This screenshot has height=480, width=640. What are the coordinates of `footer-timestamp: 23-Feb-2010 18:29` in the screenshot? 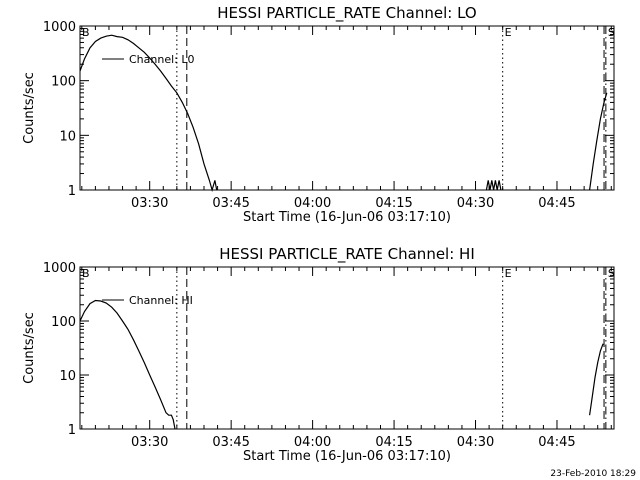 It's located at (593, 474).